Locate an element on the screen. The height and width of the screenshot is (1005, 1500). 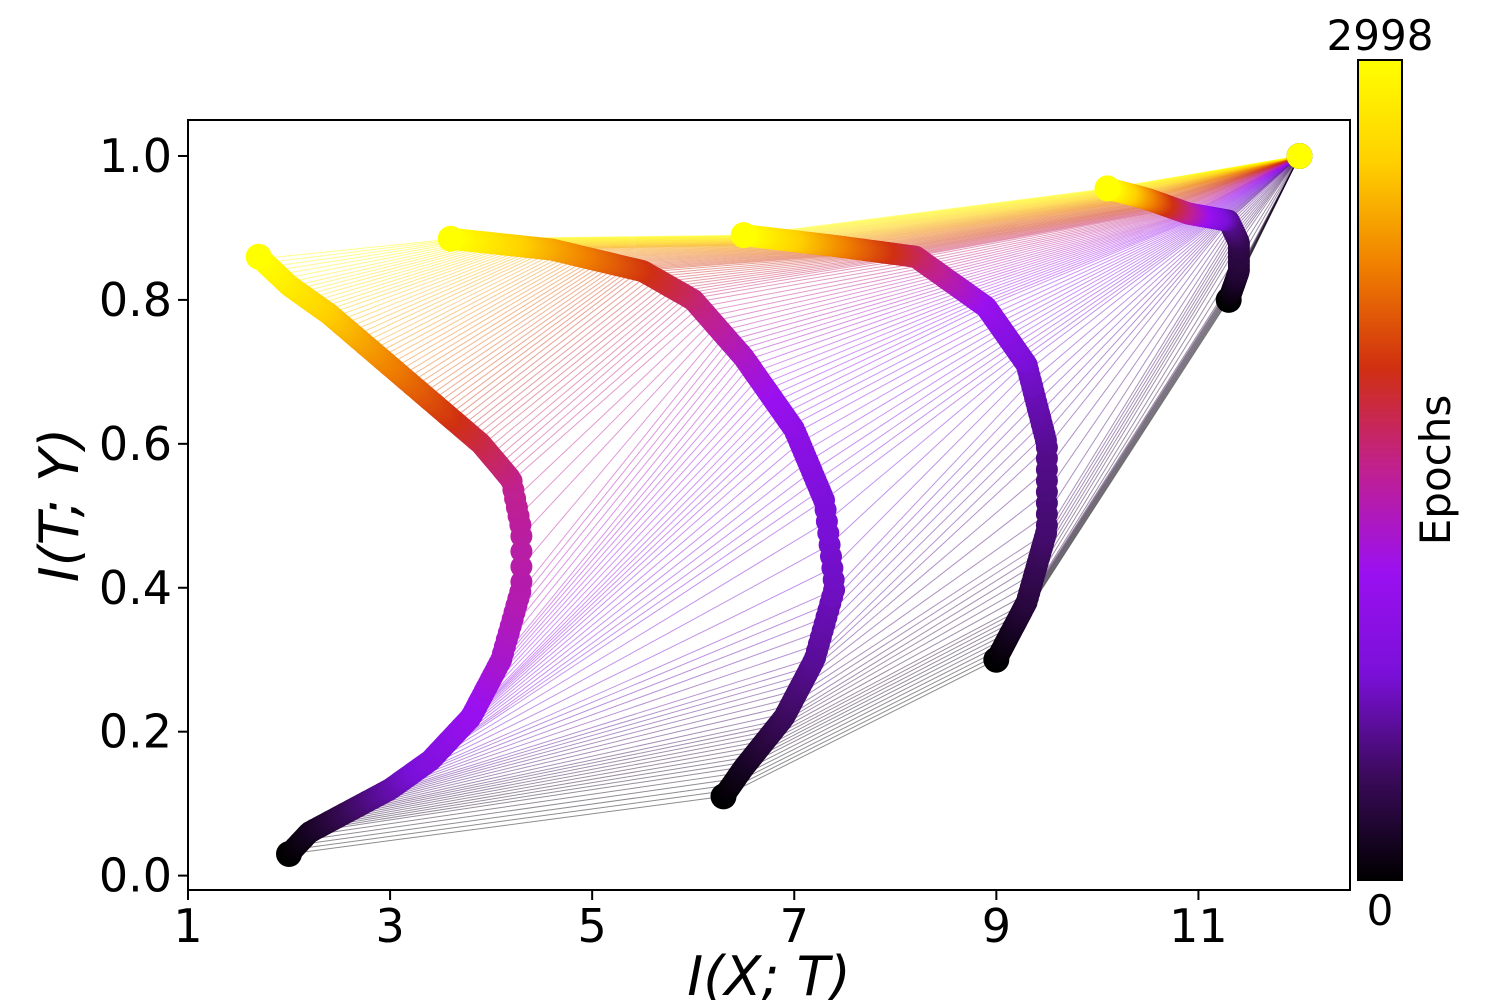
y-tick-label: 1.0 is located at coordinates (135, 156).